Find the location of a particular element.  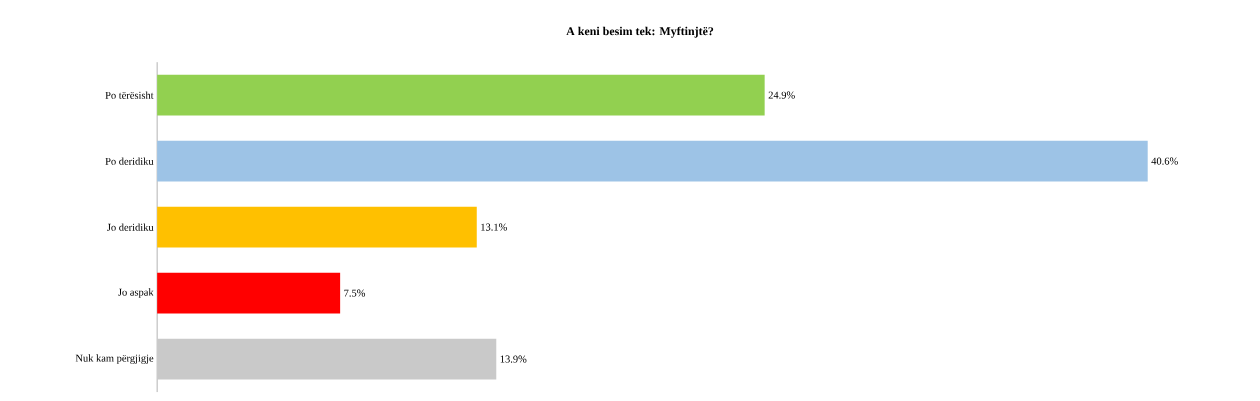

y-tick-label: Po deridiku is located at coordinates (129, 161).